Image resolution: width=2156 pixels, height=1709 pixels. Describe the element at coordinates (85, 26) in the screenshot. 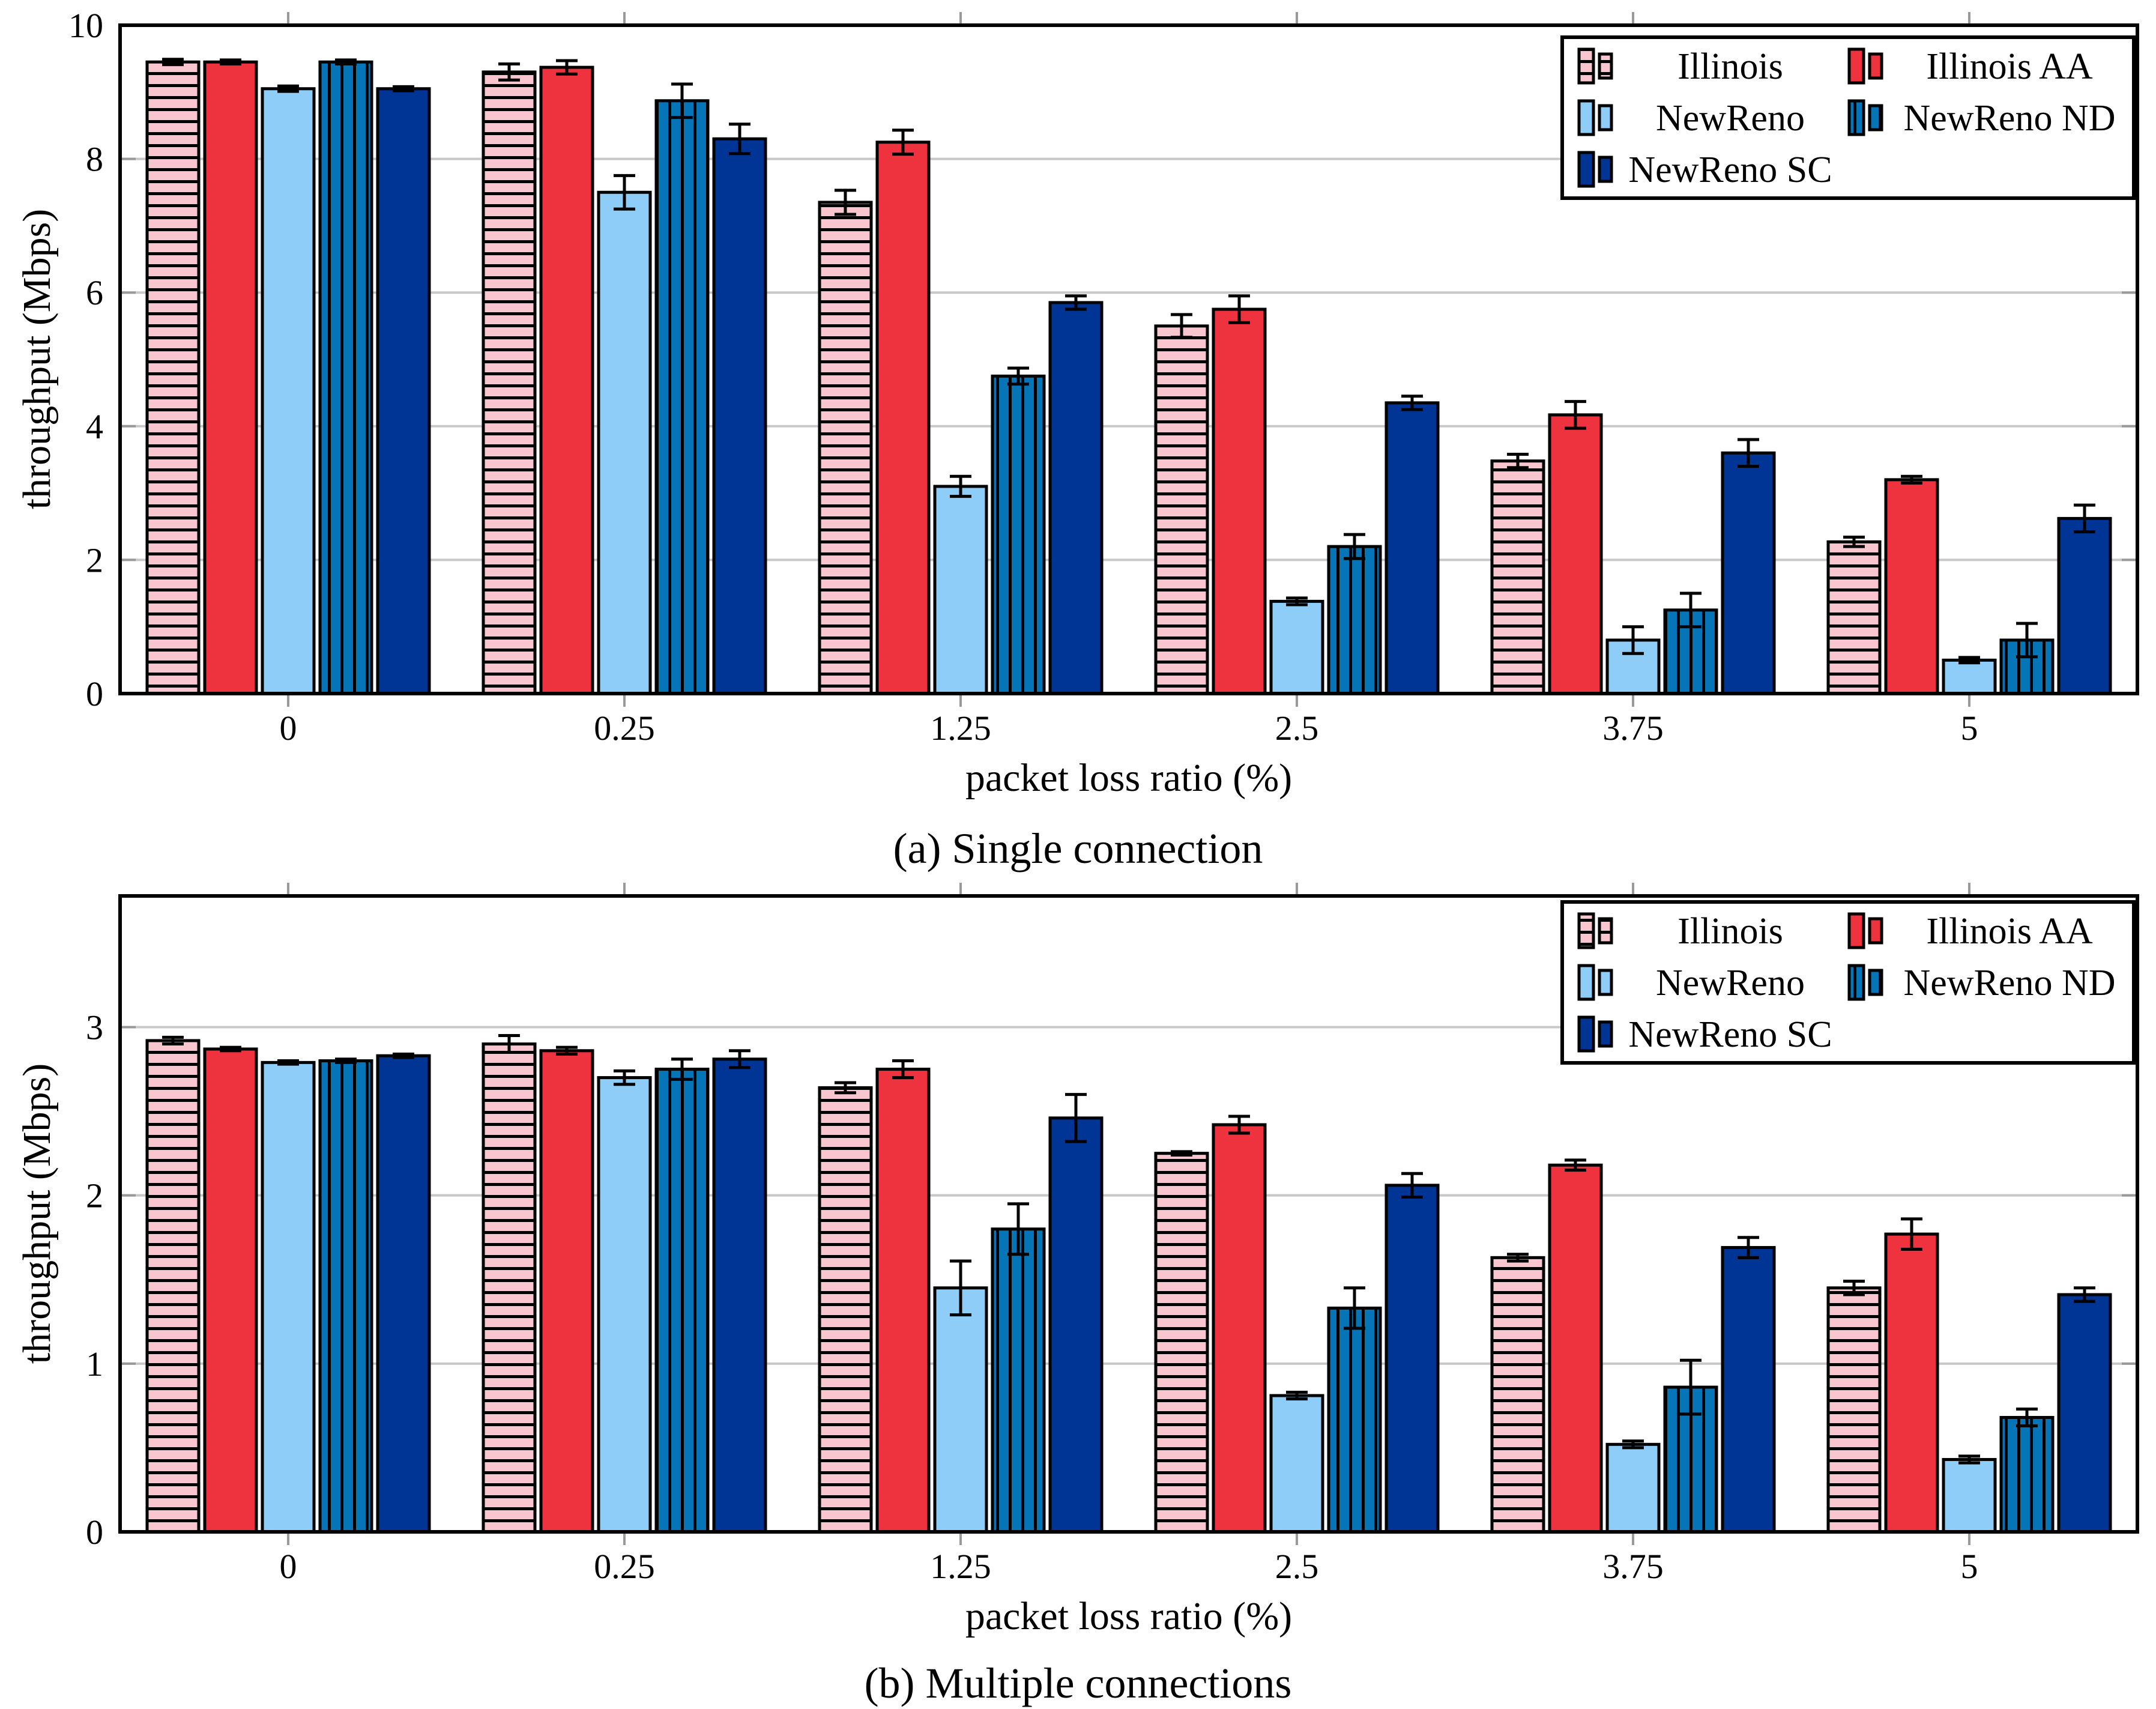

I see `svg-text: 10` at that location.